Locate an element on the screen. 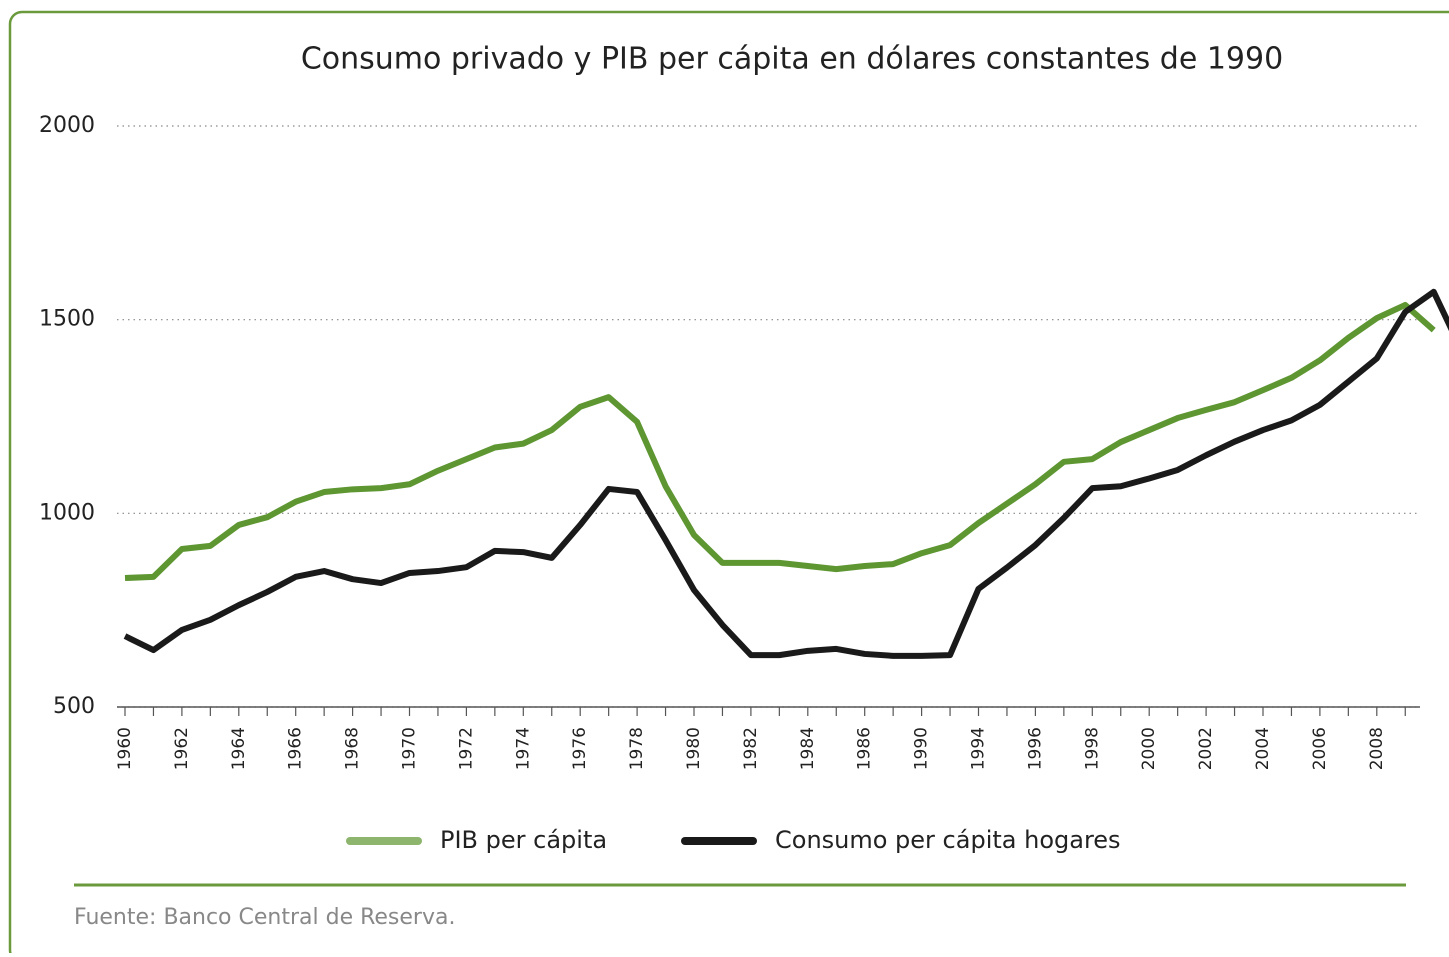  x-tick-label: 1996 is located at coordinates (1035, 748).